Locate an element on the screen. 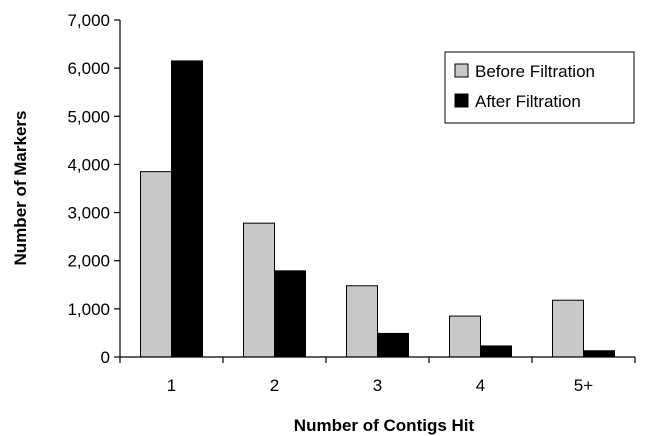 The width and height of the screenshot is (649, 436). y-tick-label: 7,000 is located at coordinates (88, 20).